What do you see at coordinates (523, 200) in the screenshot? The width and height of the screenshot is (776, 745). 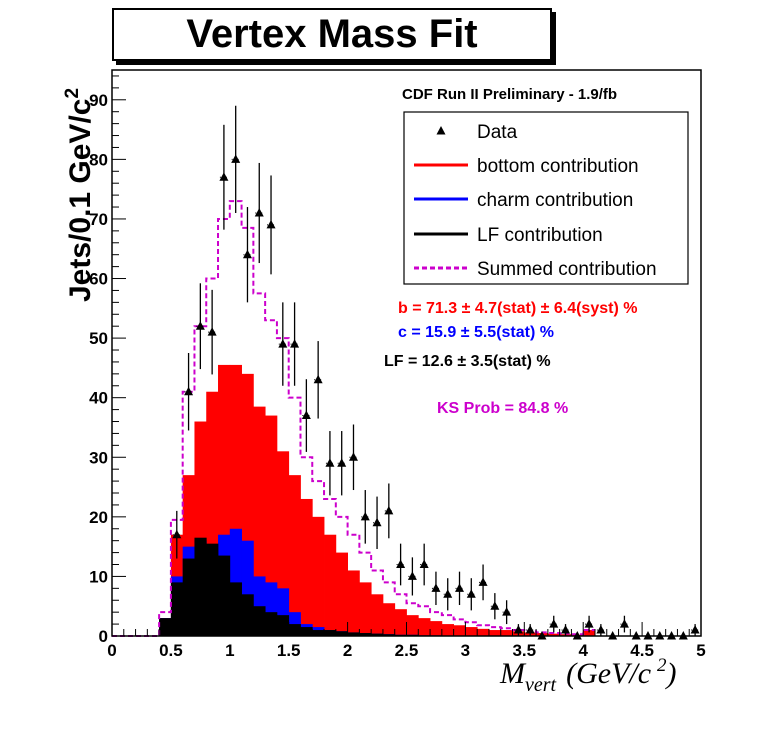 I see `legend-entry: charm contribution` at bounding box center [523, 200].